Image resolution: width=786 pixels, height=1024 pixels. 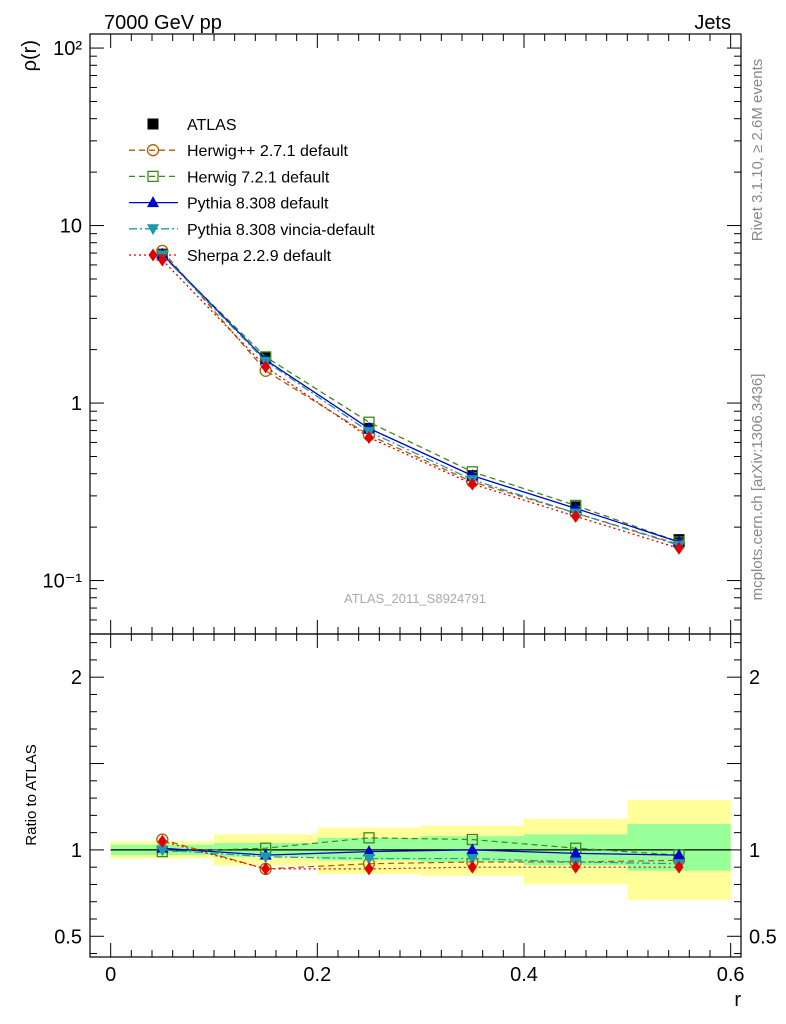 I want to click on ratio-y-tick-label-right: 0.5, so click(x=763, y=937).